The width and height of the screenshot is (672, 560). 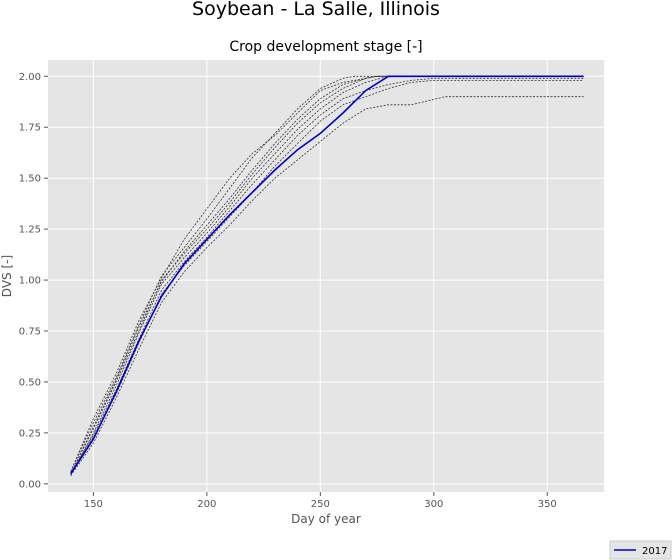 I want to click on y-tick-label-4: 1.00, so click(x=30, y=281).